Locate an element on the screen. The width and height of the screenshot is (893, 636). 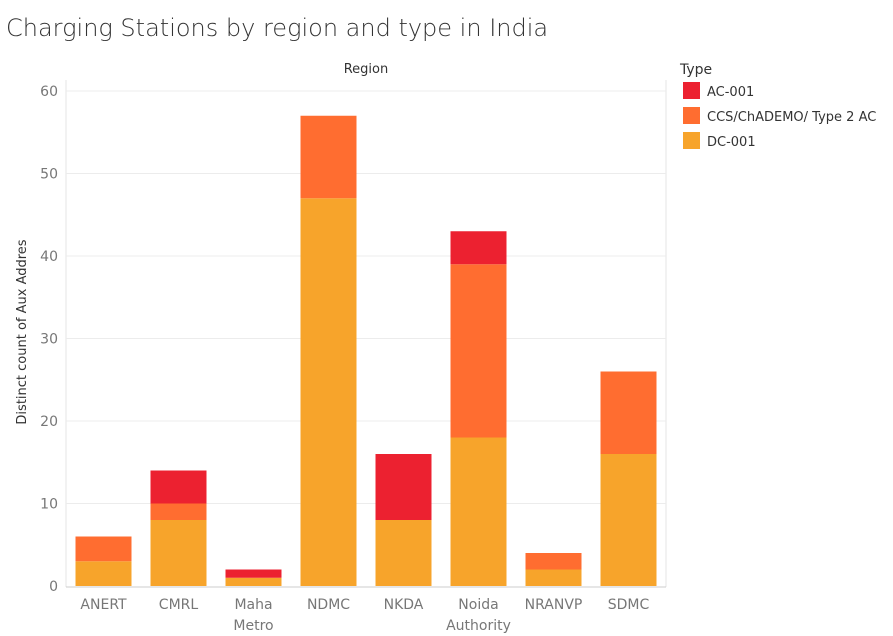
x-tick-label: NKDA is located at coordinates (404, 605).